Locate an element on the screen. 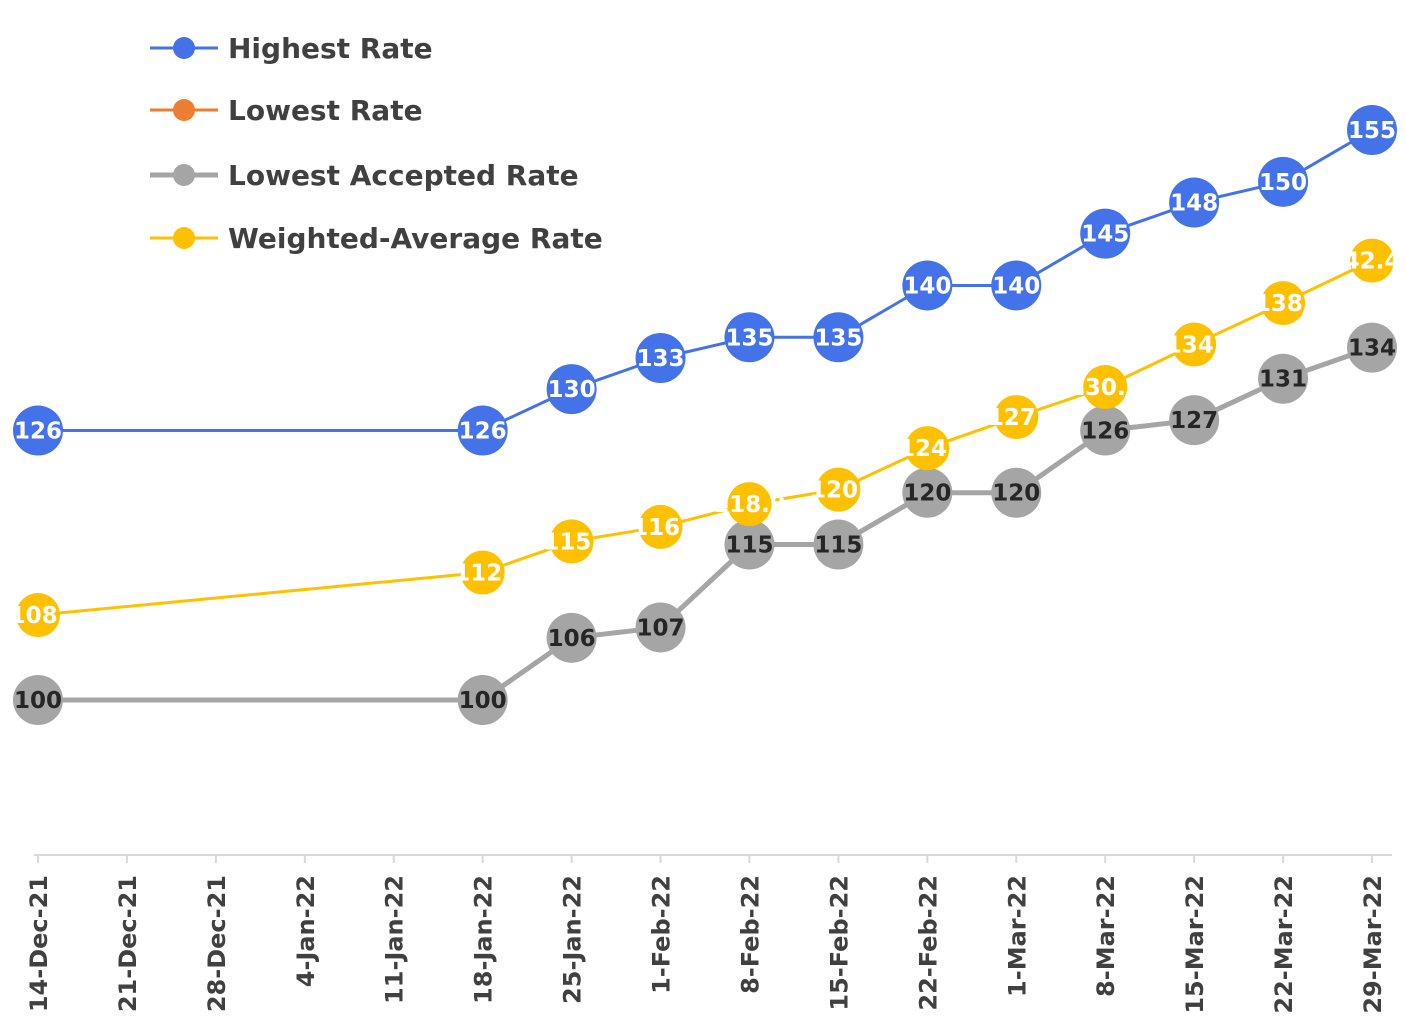  legend-item-lowest-rate: Lowest Rate is located at coordinates (286, 110).